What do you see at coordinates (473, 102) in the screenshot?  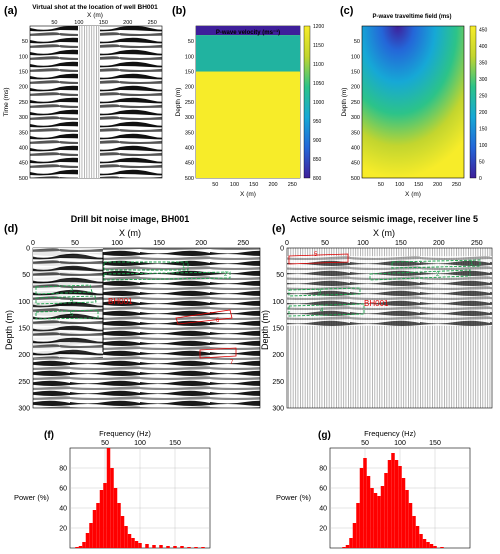 I see `panel-c-colorbar` at bounding box center [473, 102].